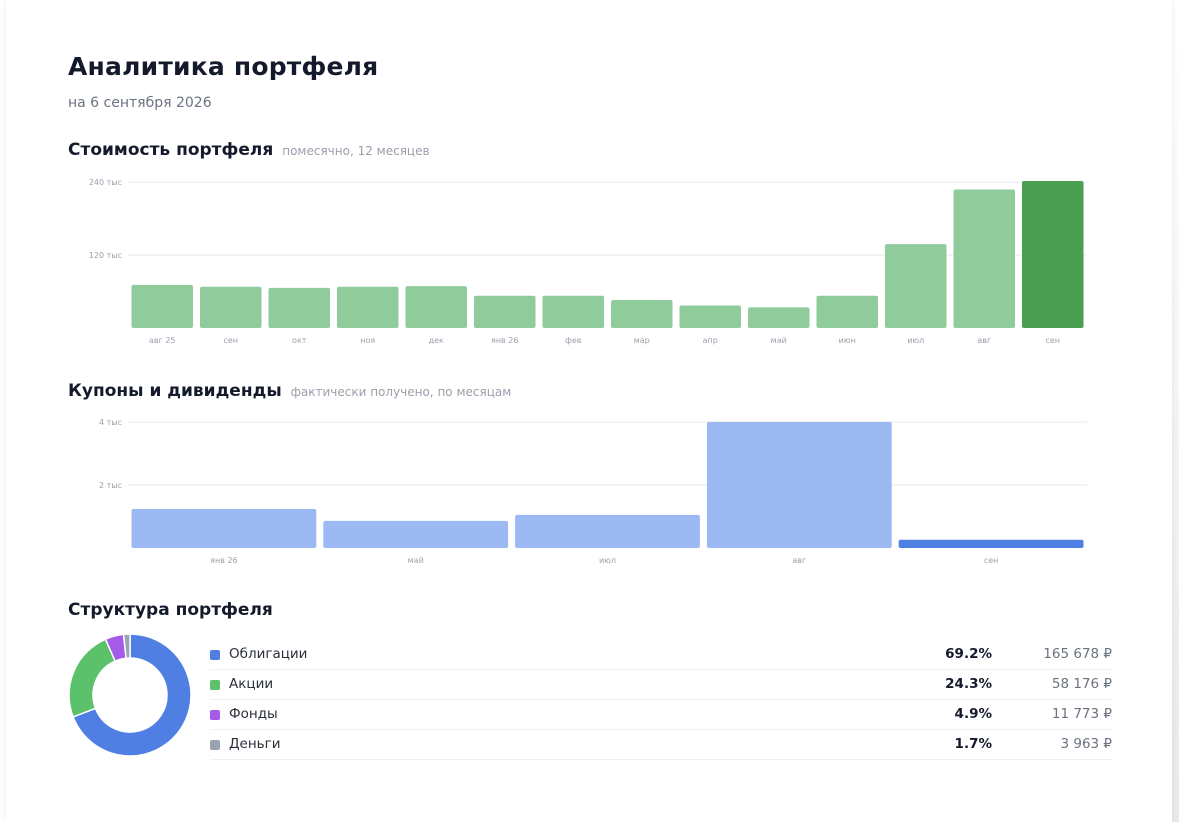  What do you see at coordinates (105, 255) in the screenshot?
I see `value-y-tick: 120 тыс` at bounding box center [105, 255].